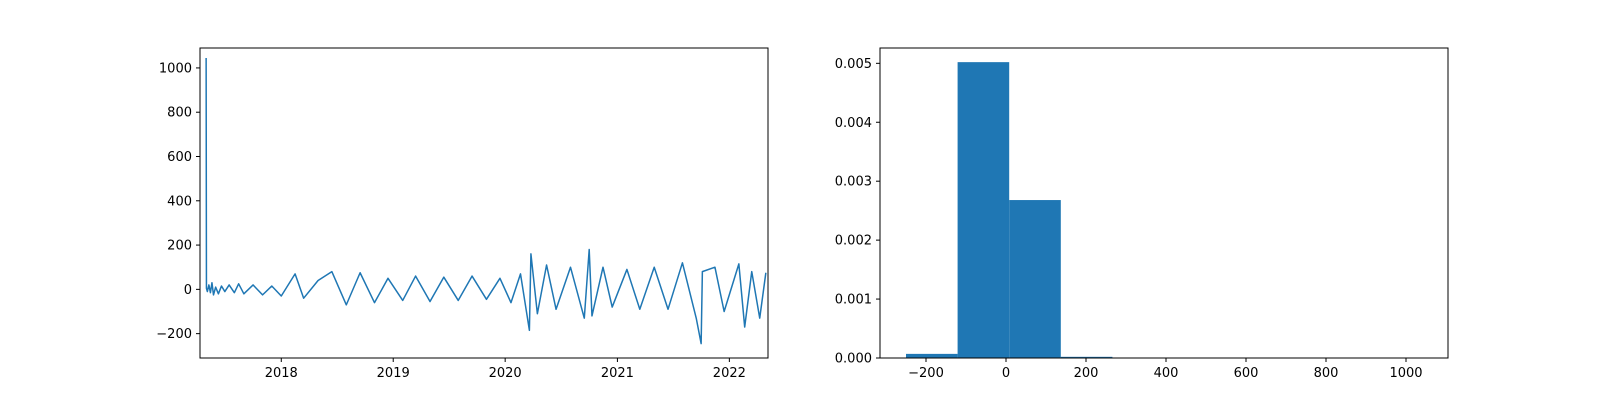 This screenshot has height=400, width=1600. What do you see at coordinates (505, 373) in the screenshot?
I see `x-tick-label: 2020` at bounding box center [505, 373].